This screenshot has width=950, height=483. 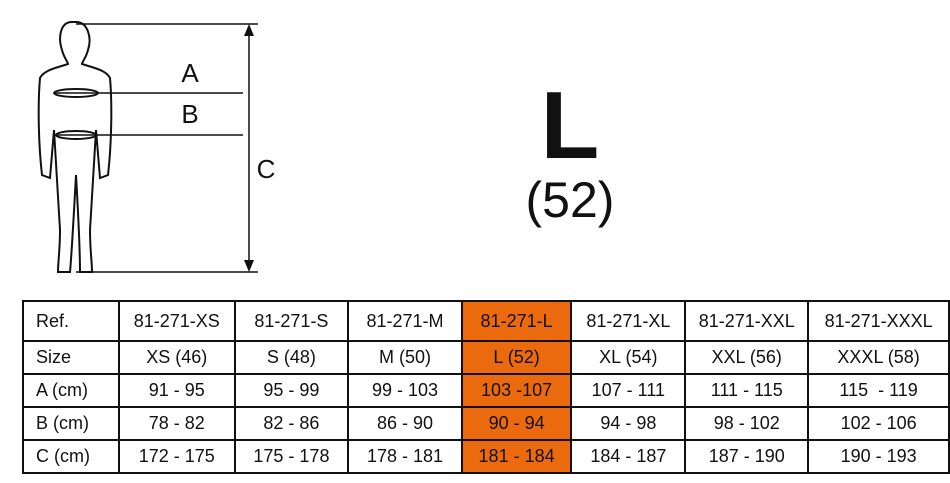 I want to click on table-cell: 95 - 99, so click(x=291, y=390).